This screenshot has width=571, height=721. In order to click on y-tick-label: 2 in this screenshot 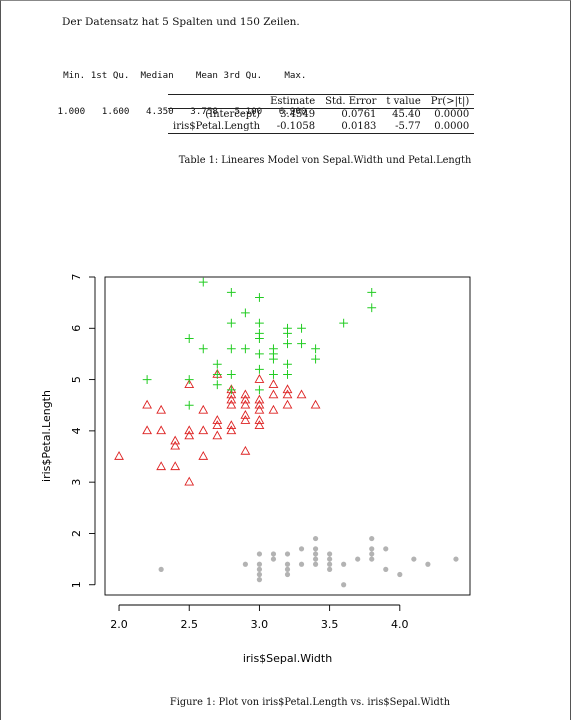, I will do `click(76, 533)`.